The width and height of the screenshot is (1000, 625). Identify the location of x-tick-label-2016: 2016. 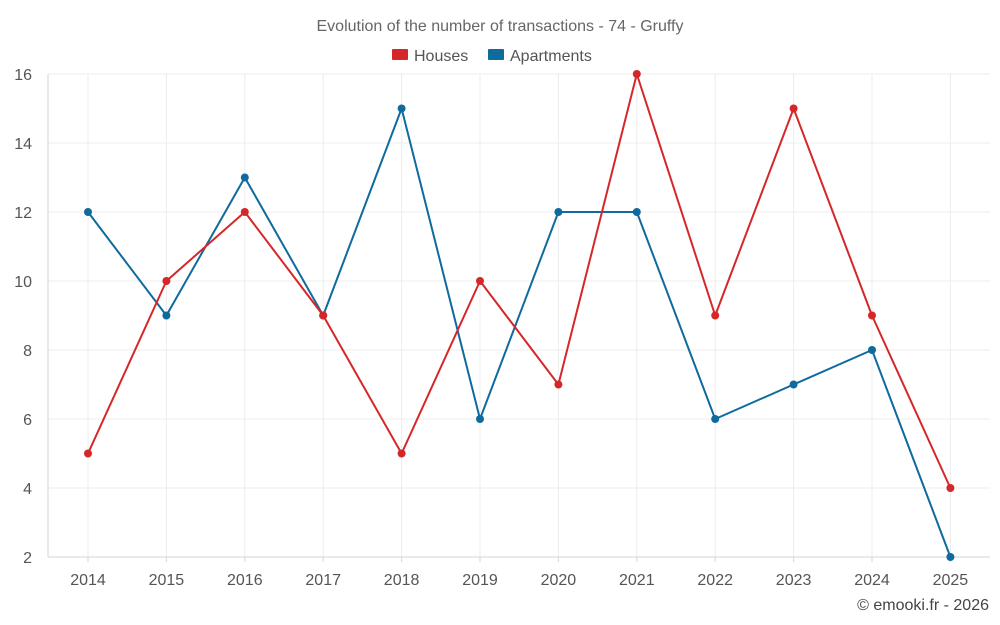
(245, 580).